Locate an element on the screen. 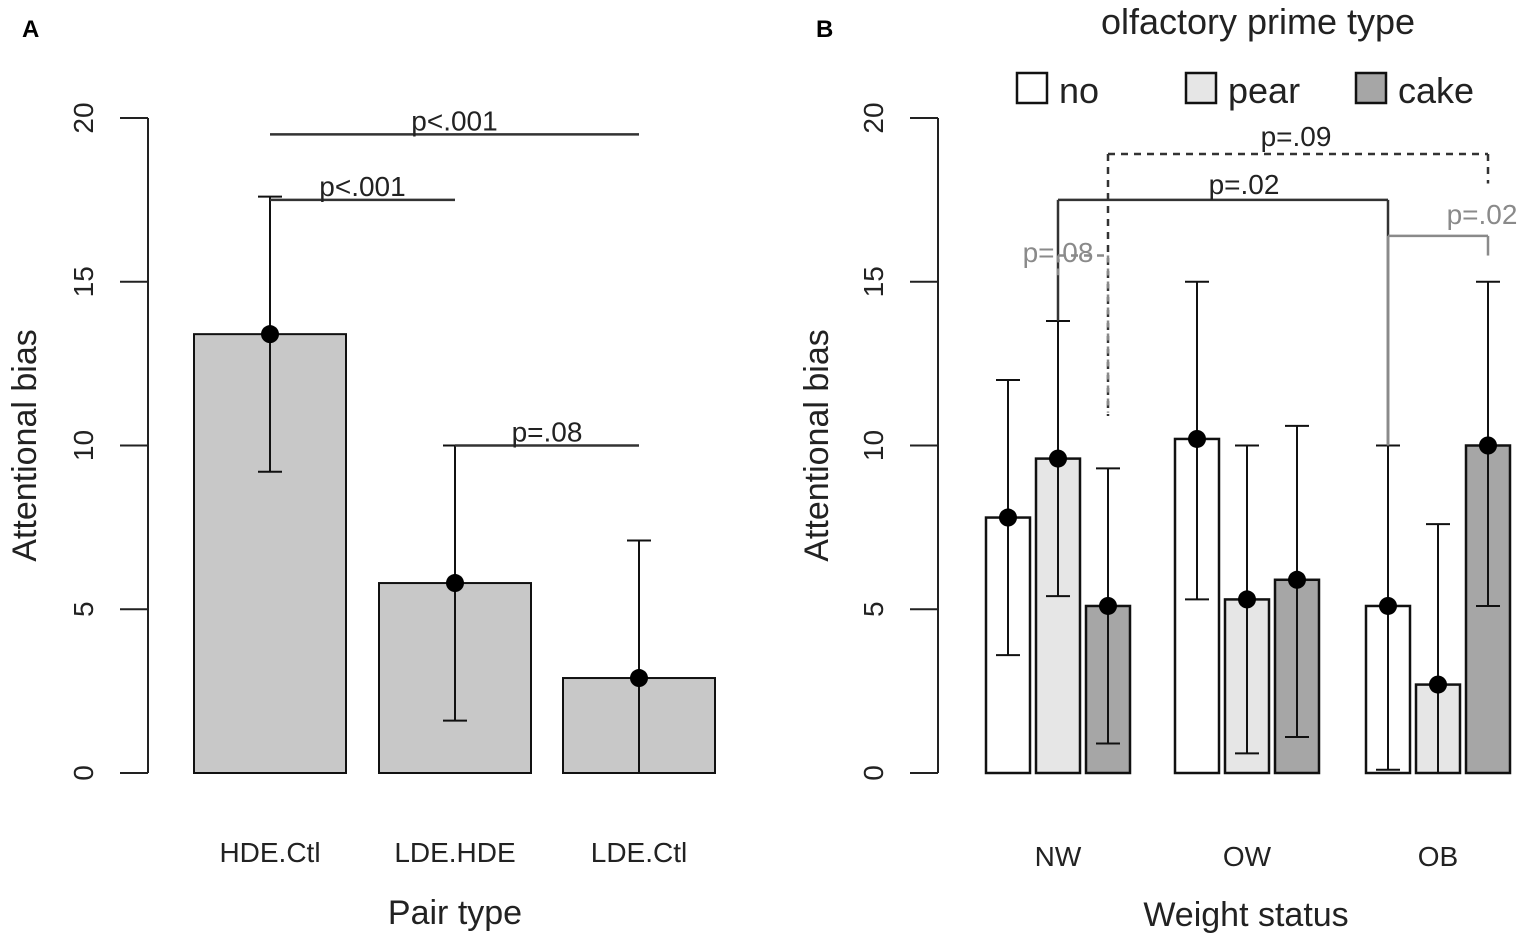 The height and width of the screenshot is (942, 1538). b-category-label: OB is located at coordinates (1438, 856).